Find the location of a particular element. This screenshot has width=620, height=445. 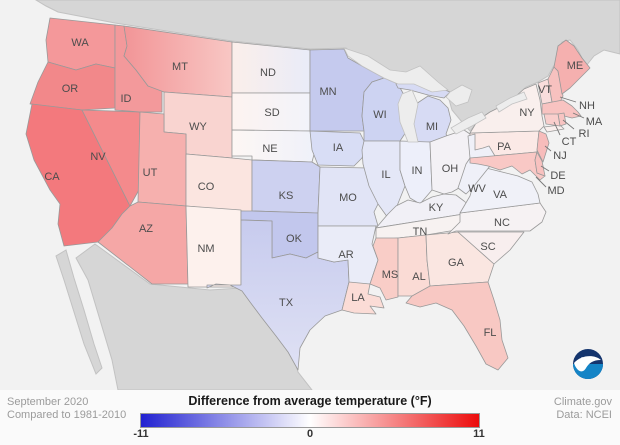

baja-california-landmass is located at coordinates (79, 312).